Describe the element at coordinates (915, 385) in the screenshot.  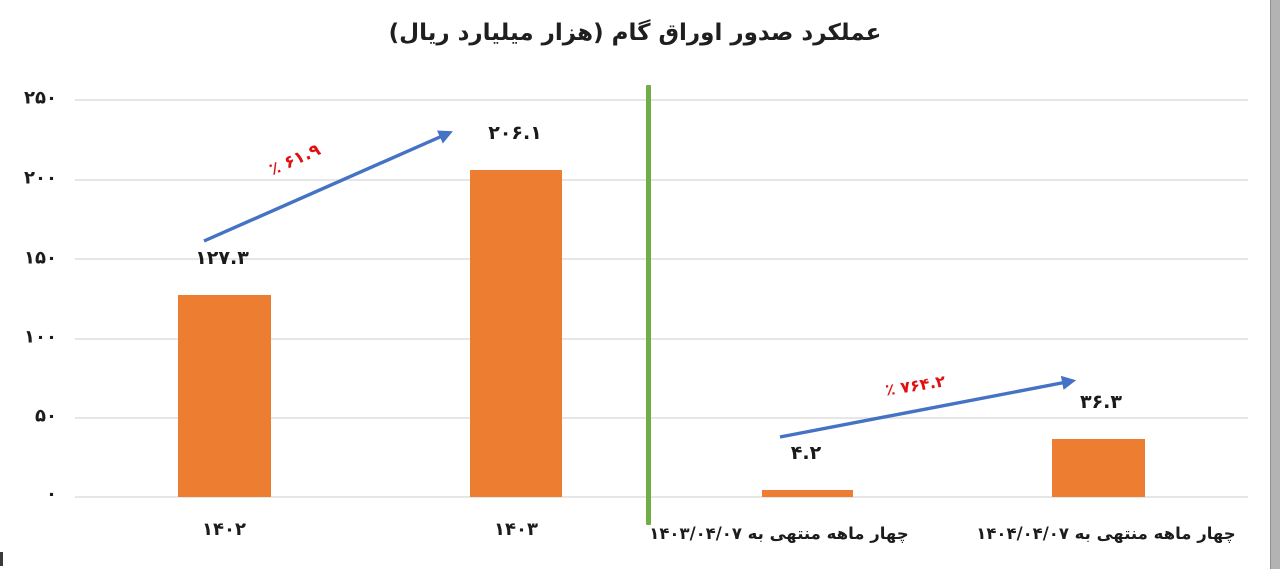
I see `growth-percent-label-2: ٪ ۷۶۴.۲` at that location.